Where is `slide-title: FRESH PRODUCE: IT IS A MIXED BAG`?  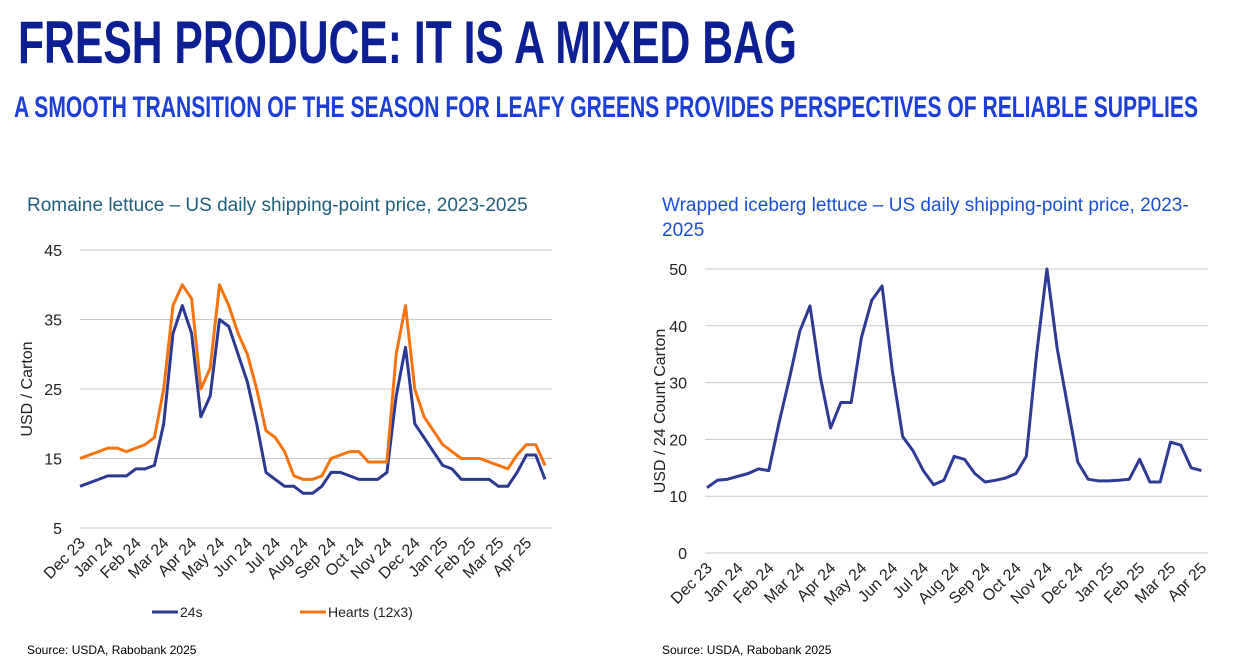
slide-title: FRESH PRODUCE: IT IS A MIXED BAG is located at coordinates (407, 42).